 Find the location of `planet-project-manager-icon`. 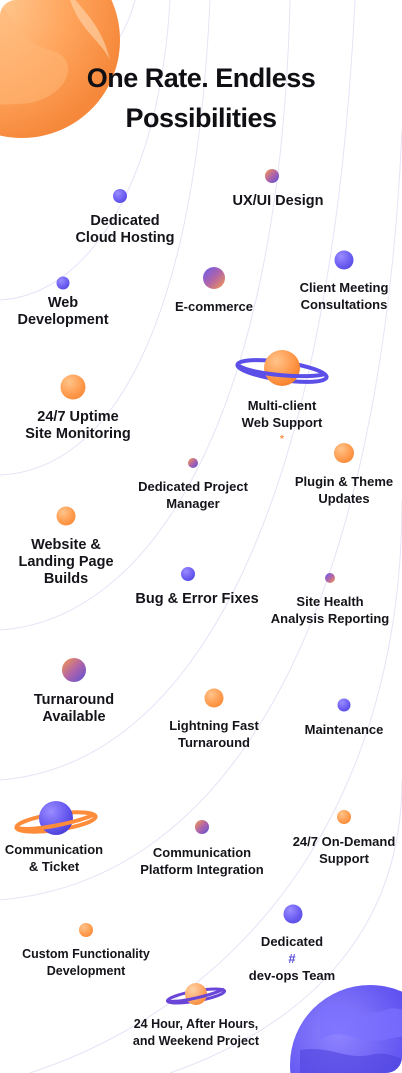

planet-project-manager-icon is located at coordinates (193, 463).